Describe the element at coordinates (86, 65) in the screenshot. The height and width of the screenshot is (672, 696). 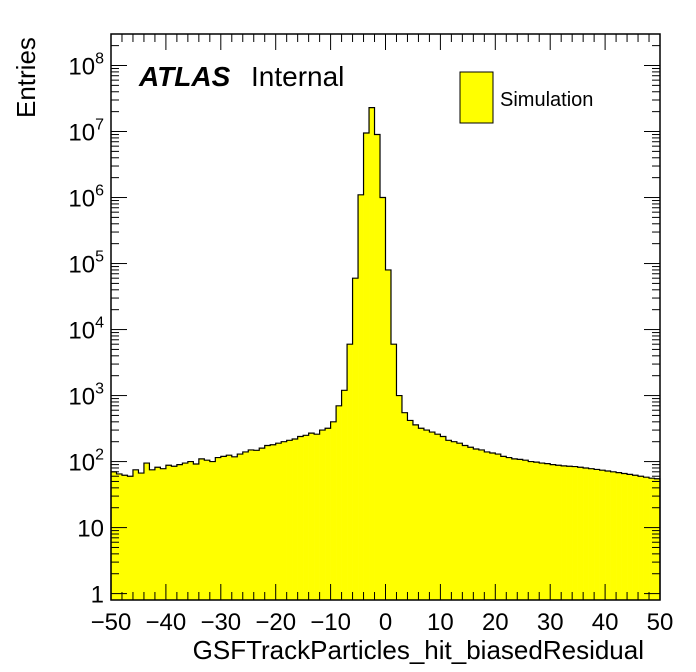
I see `y-tick-label: 10⁸` at that location.